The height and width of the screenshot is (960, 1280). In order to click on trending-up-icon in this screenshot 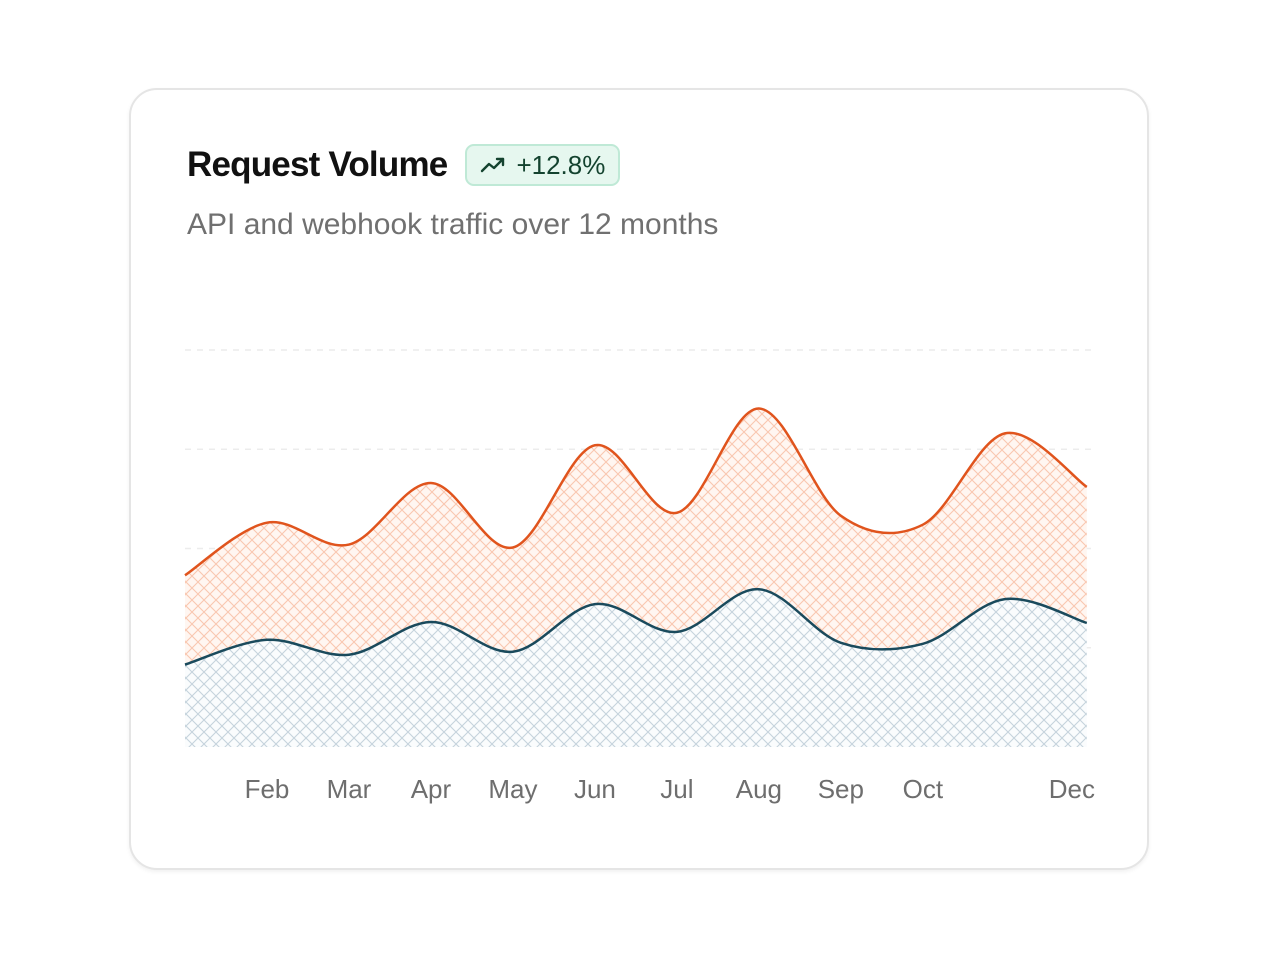, I will do `click(493, 165)`.